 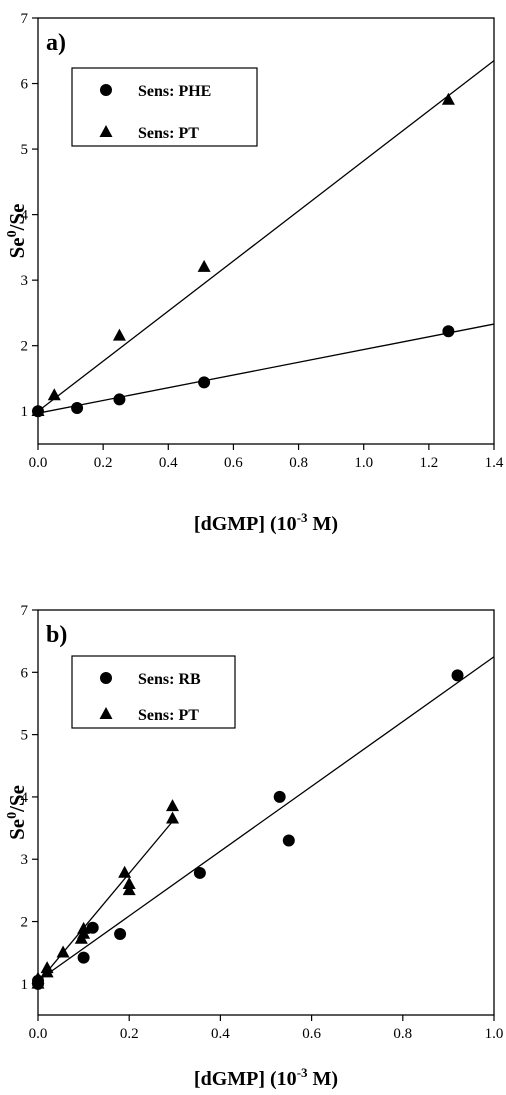 I want to click on legend: Sens: RB Sens: PT, so click(x=153, y=692).